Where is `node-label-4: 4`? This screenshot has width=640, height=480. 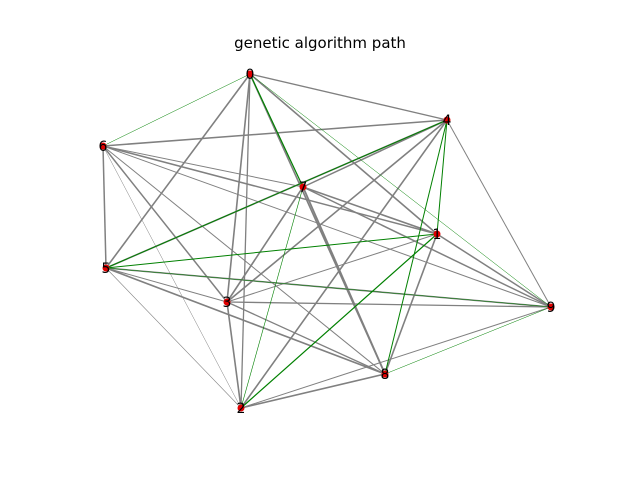 node-label-4: 4 is located at coordinates (447, 121).